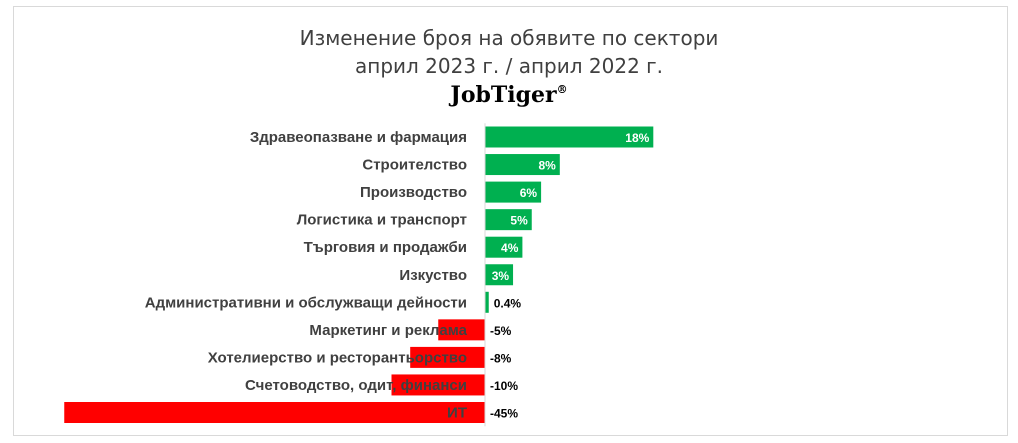  Describe the element at coordinates (358, 137) in the screenshot. I see `category-label: Здравеопазване и фармация` at that location.